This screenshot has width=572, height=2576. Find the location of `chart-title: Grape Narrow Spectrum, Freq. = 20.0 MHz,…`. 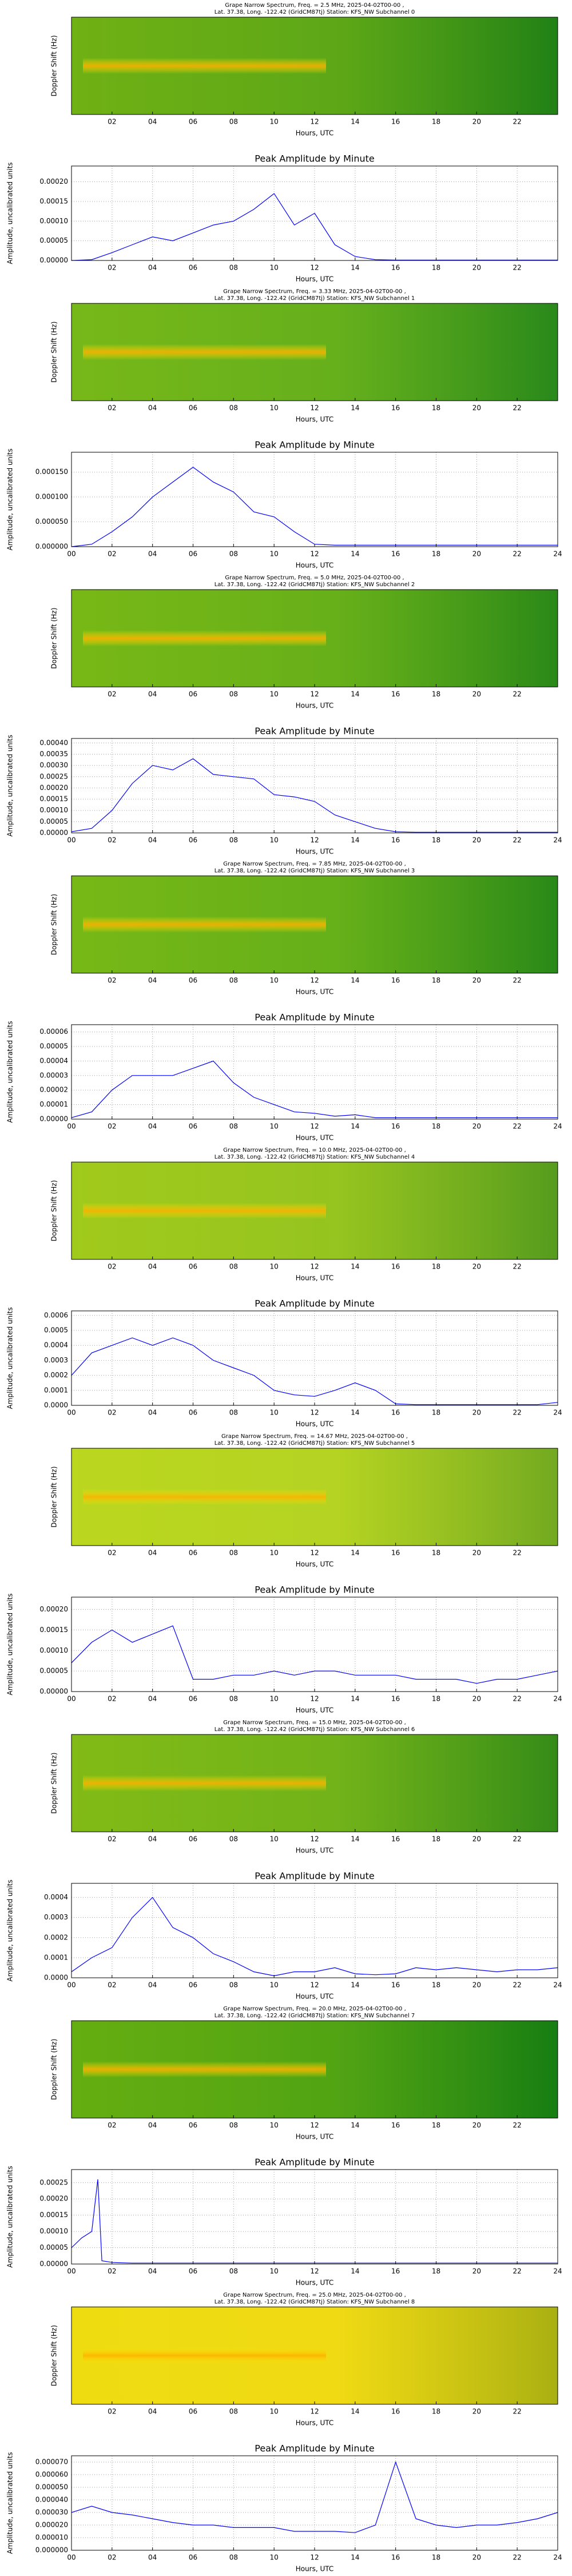

chart-title: Grape Narrow Spectrum, Freq. = 20.0 MHz,… is located at coordinates (314, 2009).